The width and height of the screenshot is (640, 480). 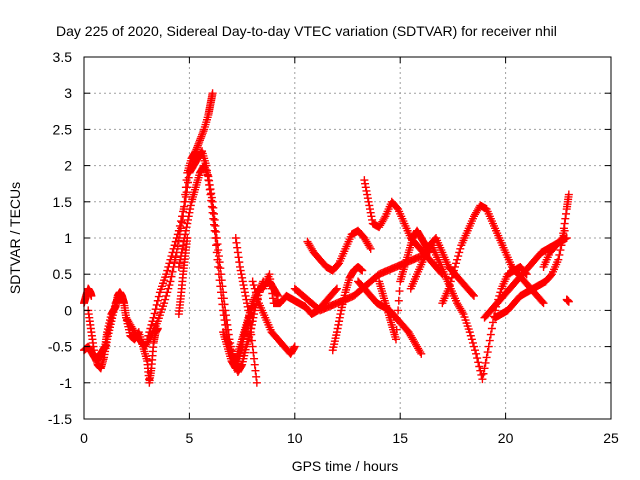 What do you see at coordinates (68, 310) in the screenshot?
I see `y-tick-label: 0` at bounding box center [68, 310].